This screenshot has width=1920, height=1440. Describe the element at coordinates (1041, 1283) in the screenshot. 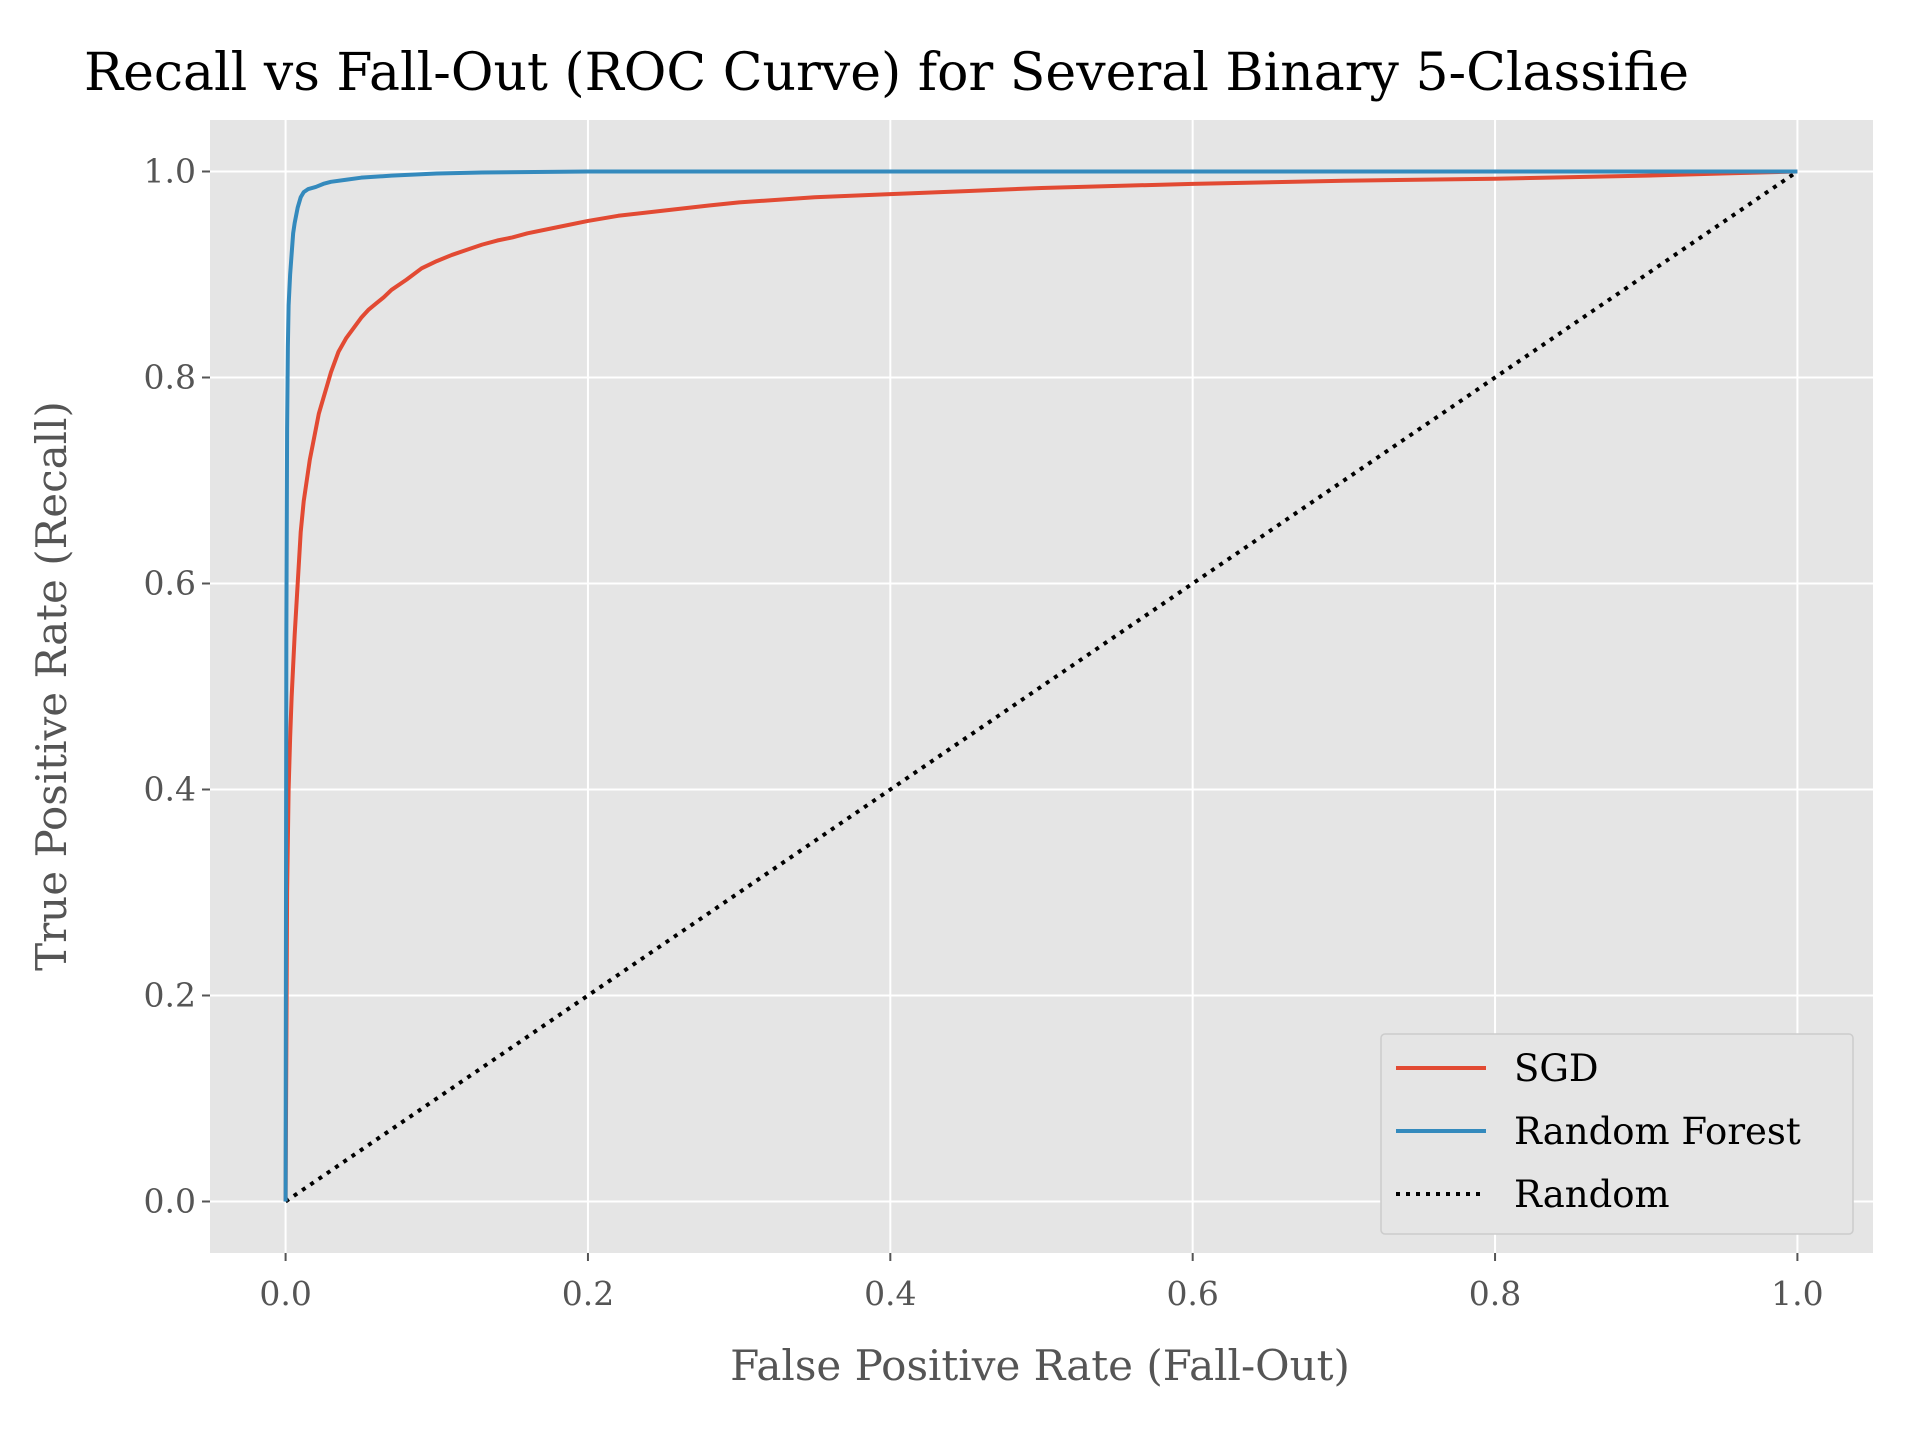

I see `x-axis-ticks: 0.0 0.2 0.4 0.6 0.8 1.0` at that location.